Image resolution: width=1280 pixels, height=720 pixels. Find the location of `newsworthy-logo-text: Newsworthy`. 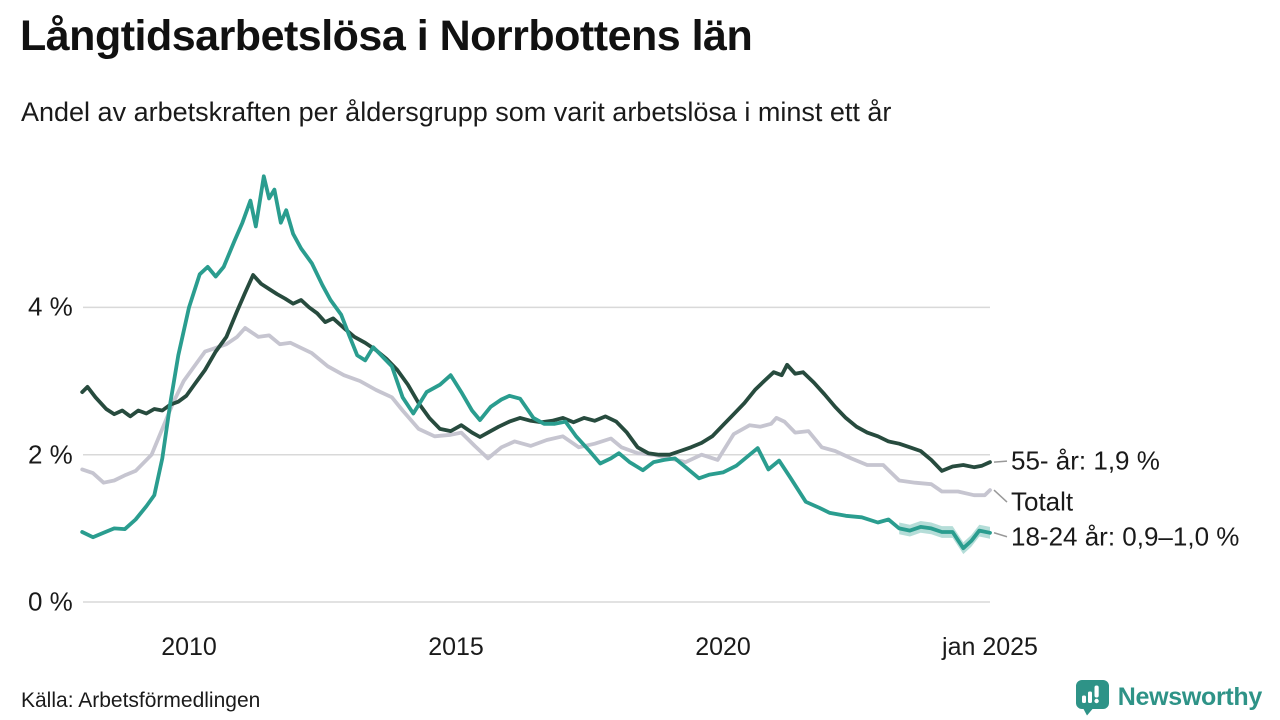

newsworthy-logo-text: Newsworthy is located at coordinates (1190, 696).